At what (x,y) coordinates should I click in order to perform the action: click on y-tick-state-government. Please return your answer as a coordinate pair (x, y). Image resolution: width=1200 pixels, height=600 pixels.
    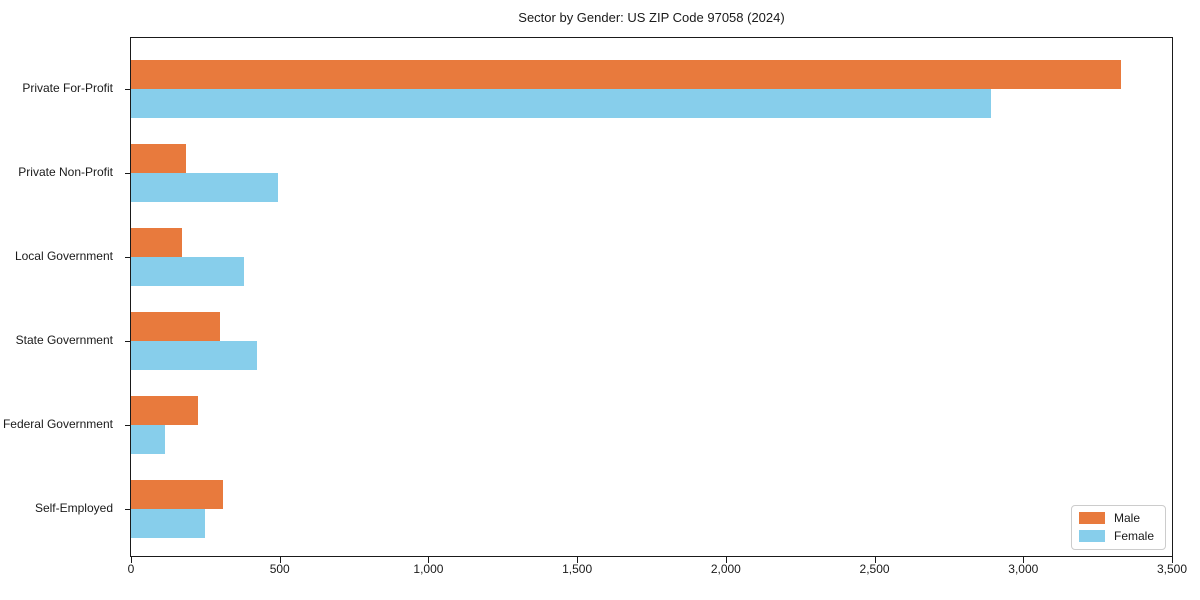
    Looking at the image, I should click on (128, 341).